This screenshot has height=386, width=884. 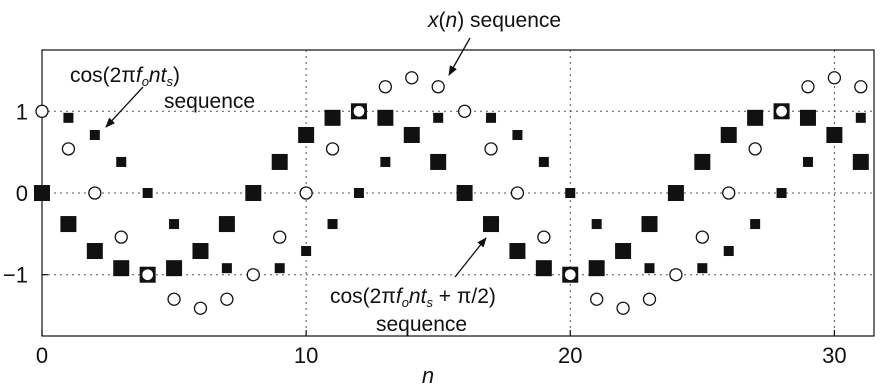 What do you see at coordinates (428, 374) in the screenshot?
I see `x-axis-label: n` at bounding box center [428, 374].